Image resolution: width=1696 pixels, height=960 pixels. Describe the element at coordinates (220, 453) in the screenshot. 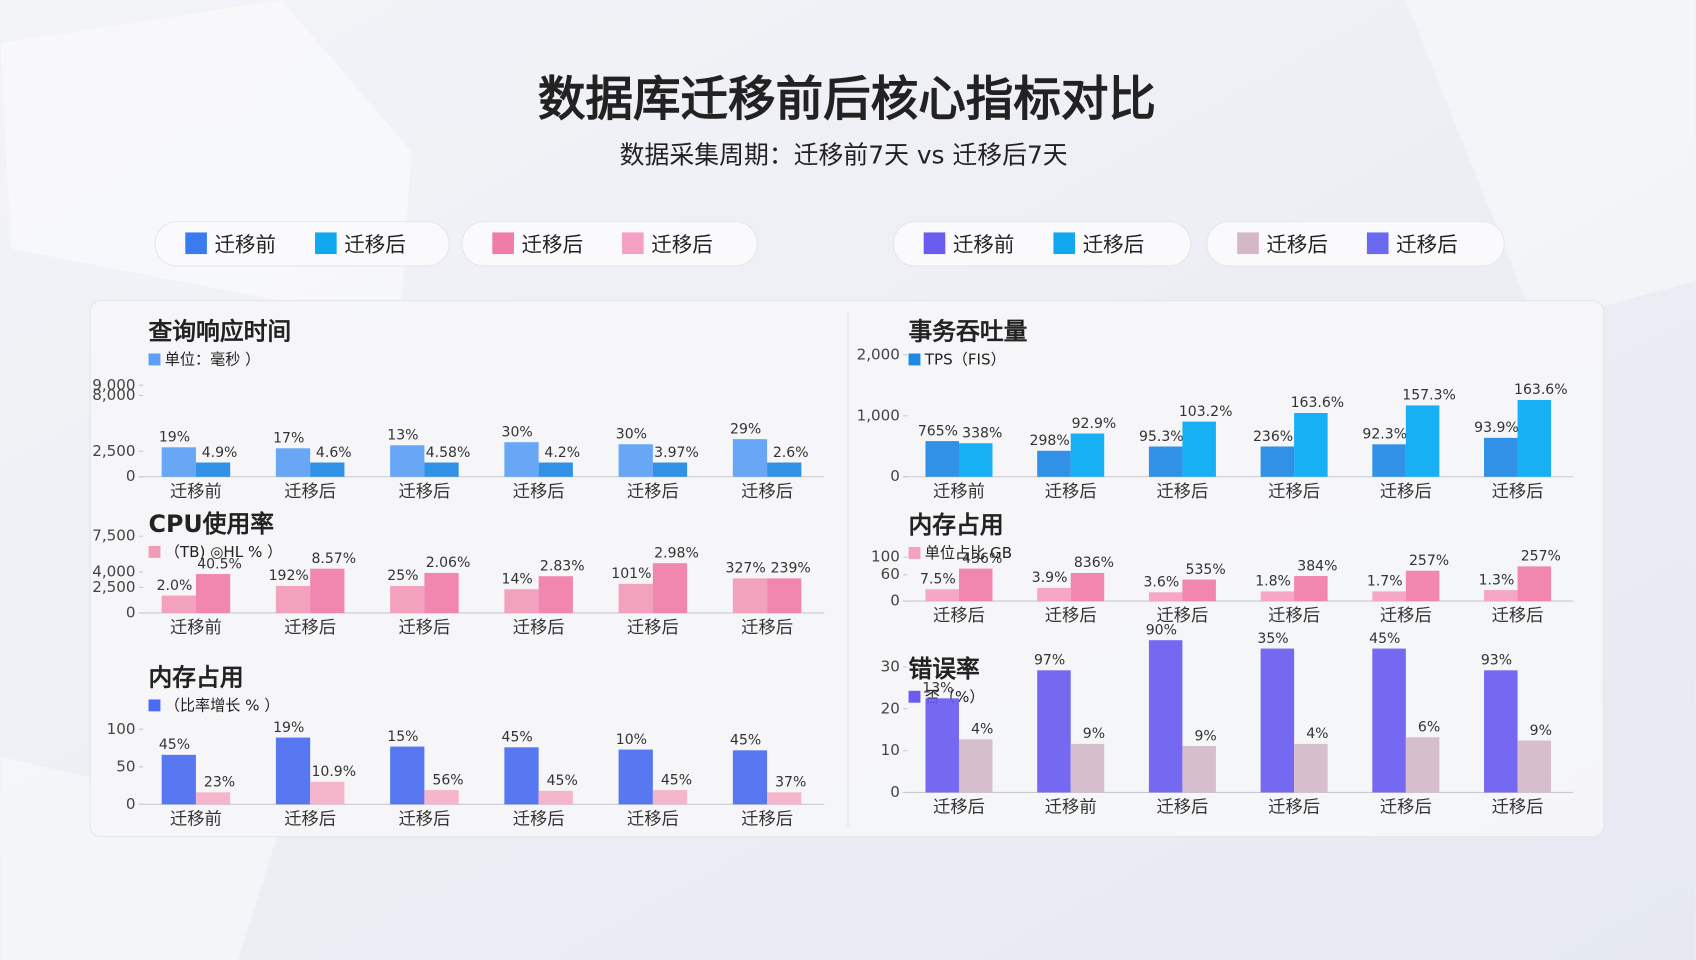

I see `bar-note: 4.9%` at that location.